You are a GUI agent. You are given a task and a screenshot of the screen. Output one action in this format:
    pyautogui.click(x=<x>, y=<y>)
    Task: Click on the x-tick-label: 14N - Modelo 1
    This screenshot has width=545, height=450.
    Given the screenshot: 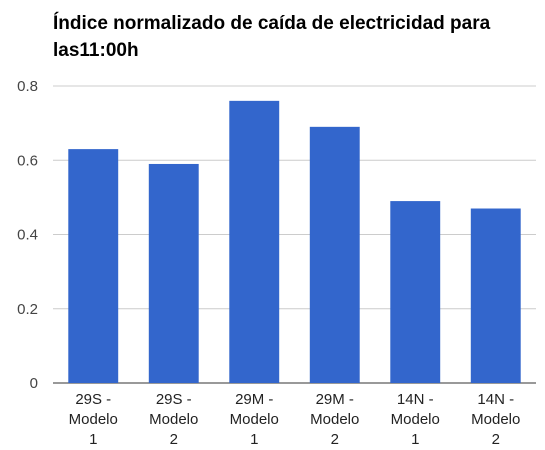 What is the action you would take?
    pyautogui.click(x=415, y=419)
    